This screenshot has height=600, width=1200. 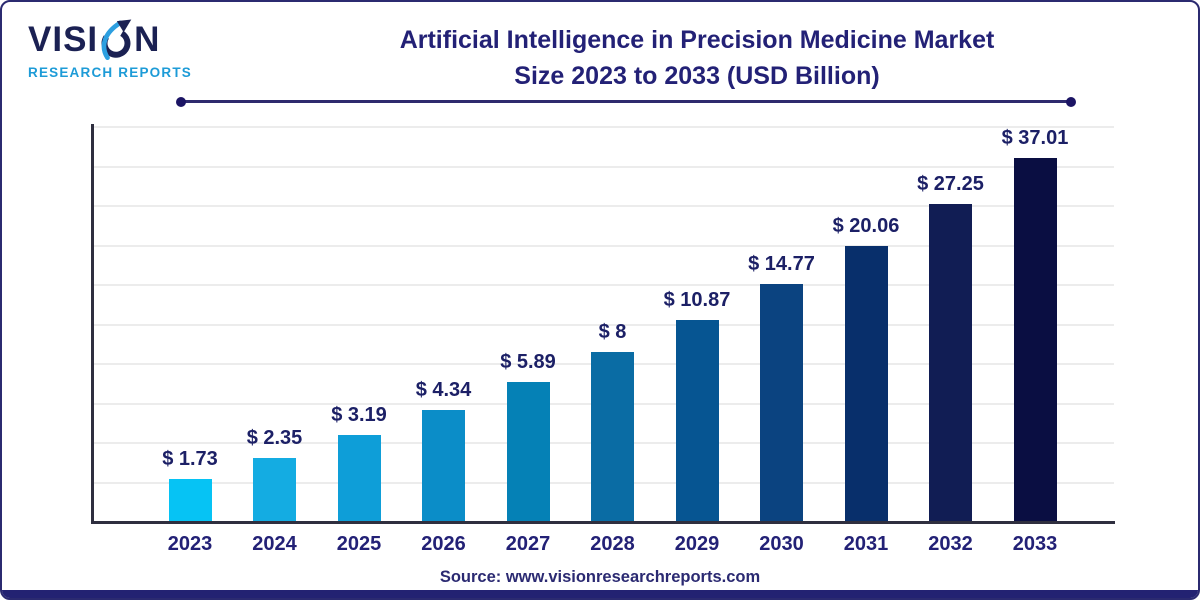 What do you see at coordinates (697, 76) in the screenshot?
I see `title-line-2: Size 2023 to 2033 (USD Billion)` at bounding box center [697, 76].